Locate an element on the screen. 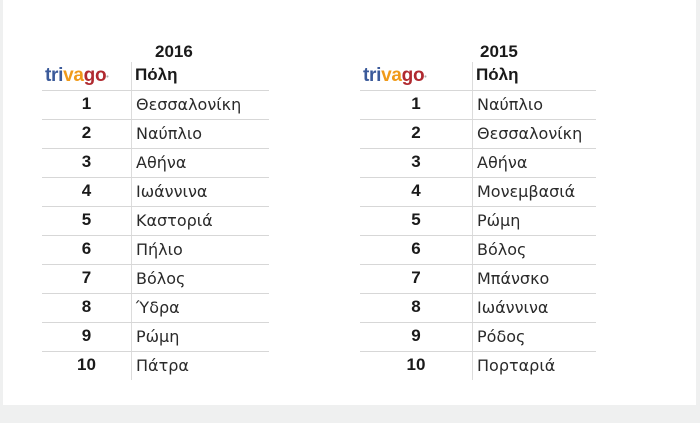 Image resolution: width=700 pixels, height=423 pixels. table-row: 1 Θεσσαλονίκη is located at coordinates (155, 104).